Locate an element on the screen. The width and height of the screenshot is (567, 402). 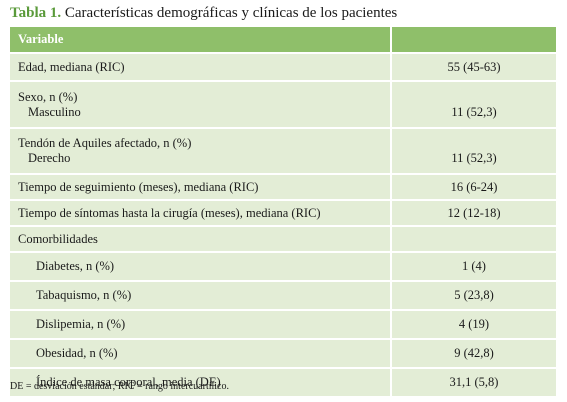
table-row: Obesidad, n (%) 9 (42,8) is located at coordinates (283, 354).